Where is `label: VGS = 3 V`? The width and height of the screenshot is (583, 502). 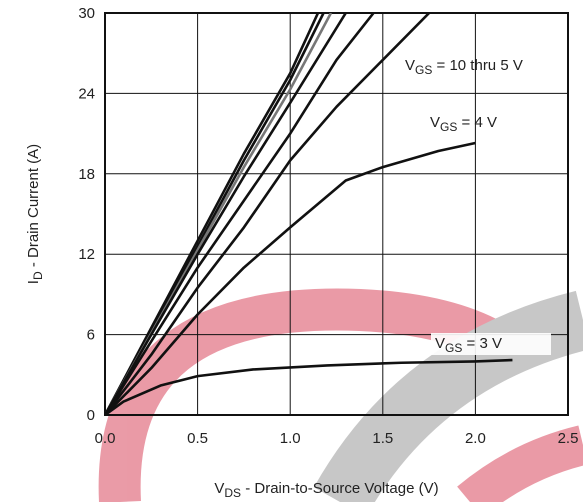
label: VGS = 3 V is located at coordinates (468, 345).